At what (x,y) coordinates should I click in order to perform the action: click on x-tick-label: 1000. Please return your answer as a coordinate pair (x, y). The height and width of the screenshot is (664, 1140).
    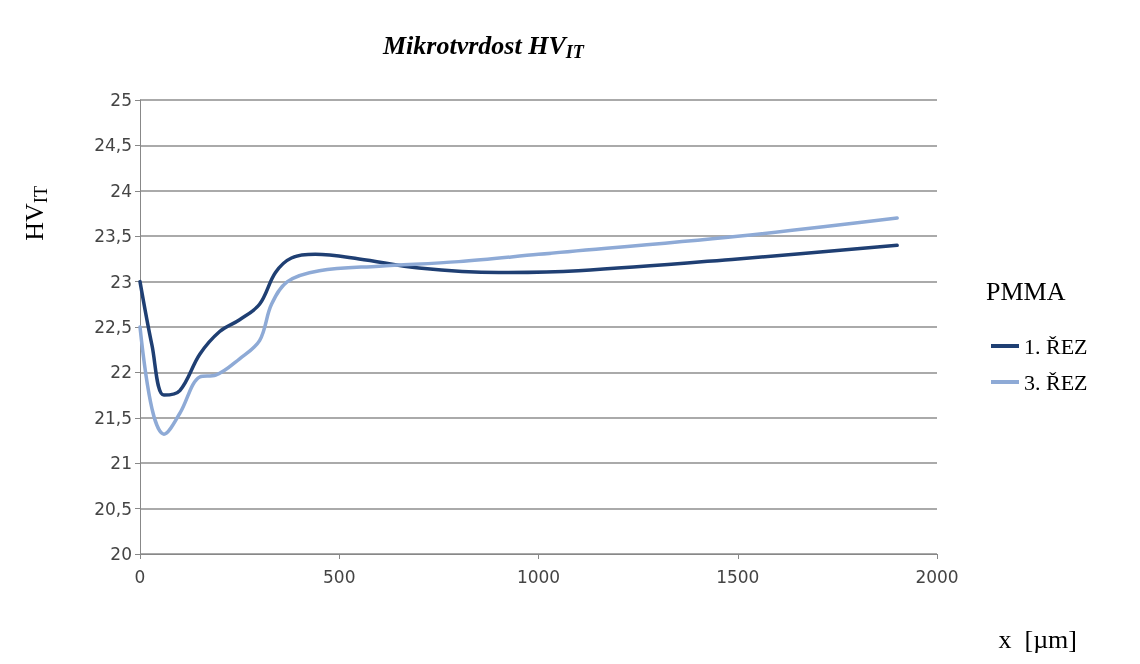
    Looking at the image, I should click on (538, 576).